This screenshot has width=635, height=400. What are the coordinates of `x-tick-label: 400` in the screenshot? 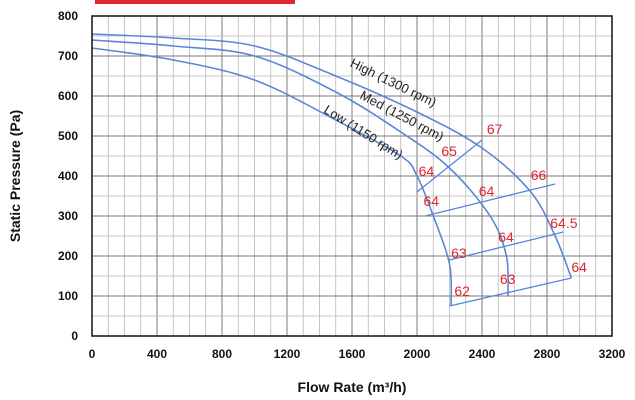 It's located at (157, 354).